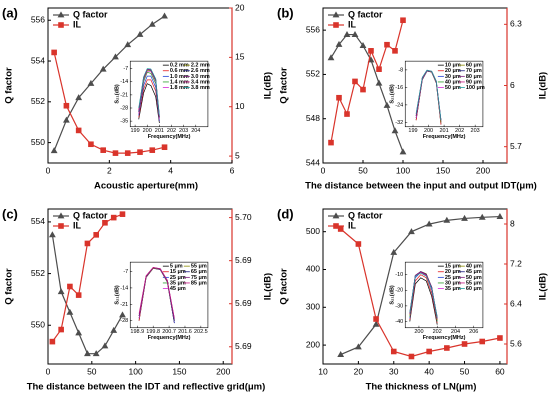 This screenshot has width=550, height=402. Describe the element at coordinates (240, 106) in the screenshot. I see `y2-tick-label: 10` at that location.